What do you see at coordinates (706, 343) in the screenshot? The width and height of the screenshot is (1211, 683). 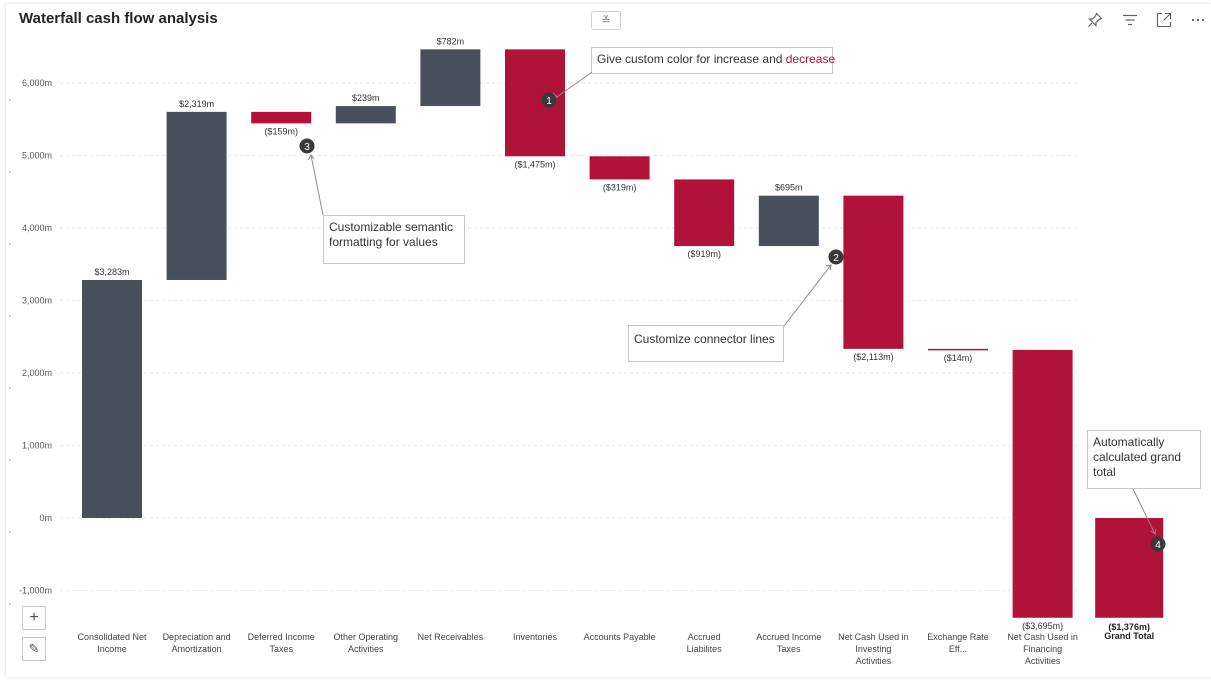 I see `callout-connector-lines: Customize connector lines` at bounding box center [706, 343].